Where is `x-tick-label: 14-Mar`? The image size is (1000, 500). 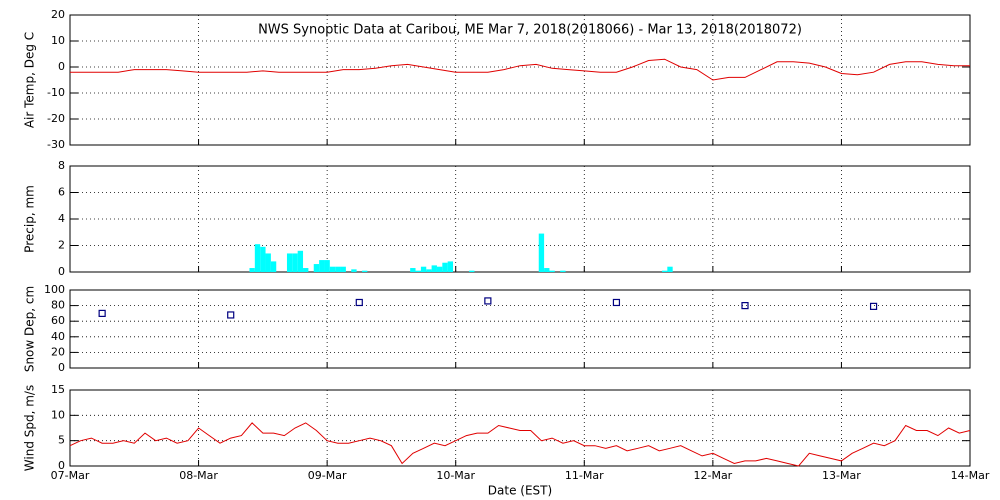
x-tick-label: 14-Mar is located at coordinates (970, 475).